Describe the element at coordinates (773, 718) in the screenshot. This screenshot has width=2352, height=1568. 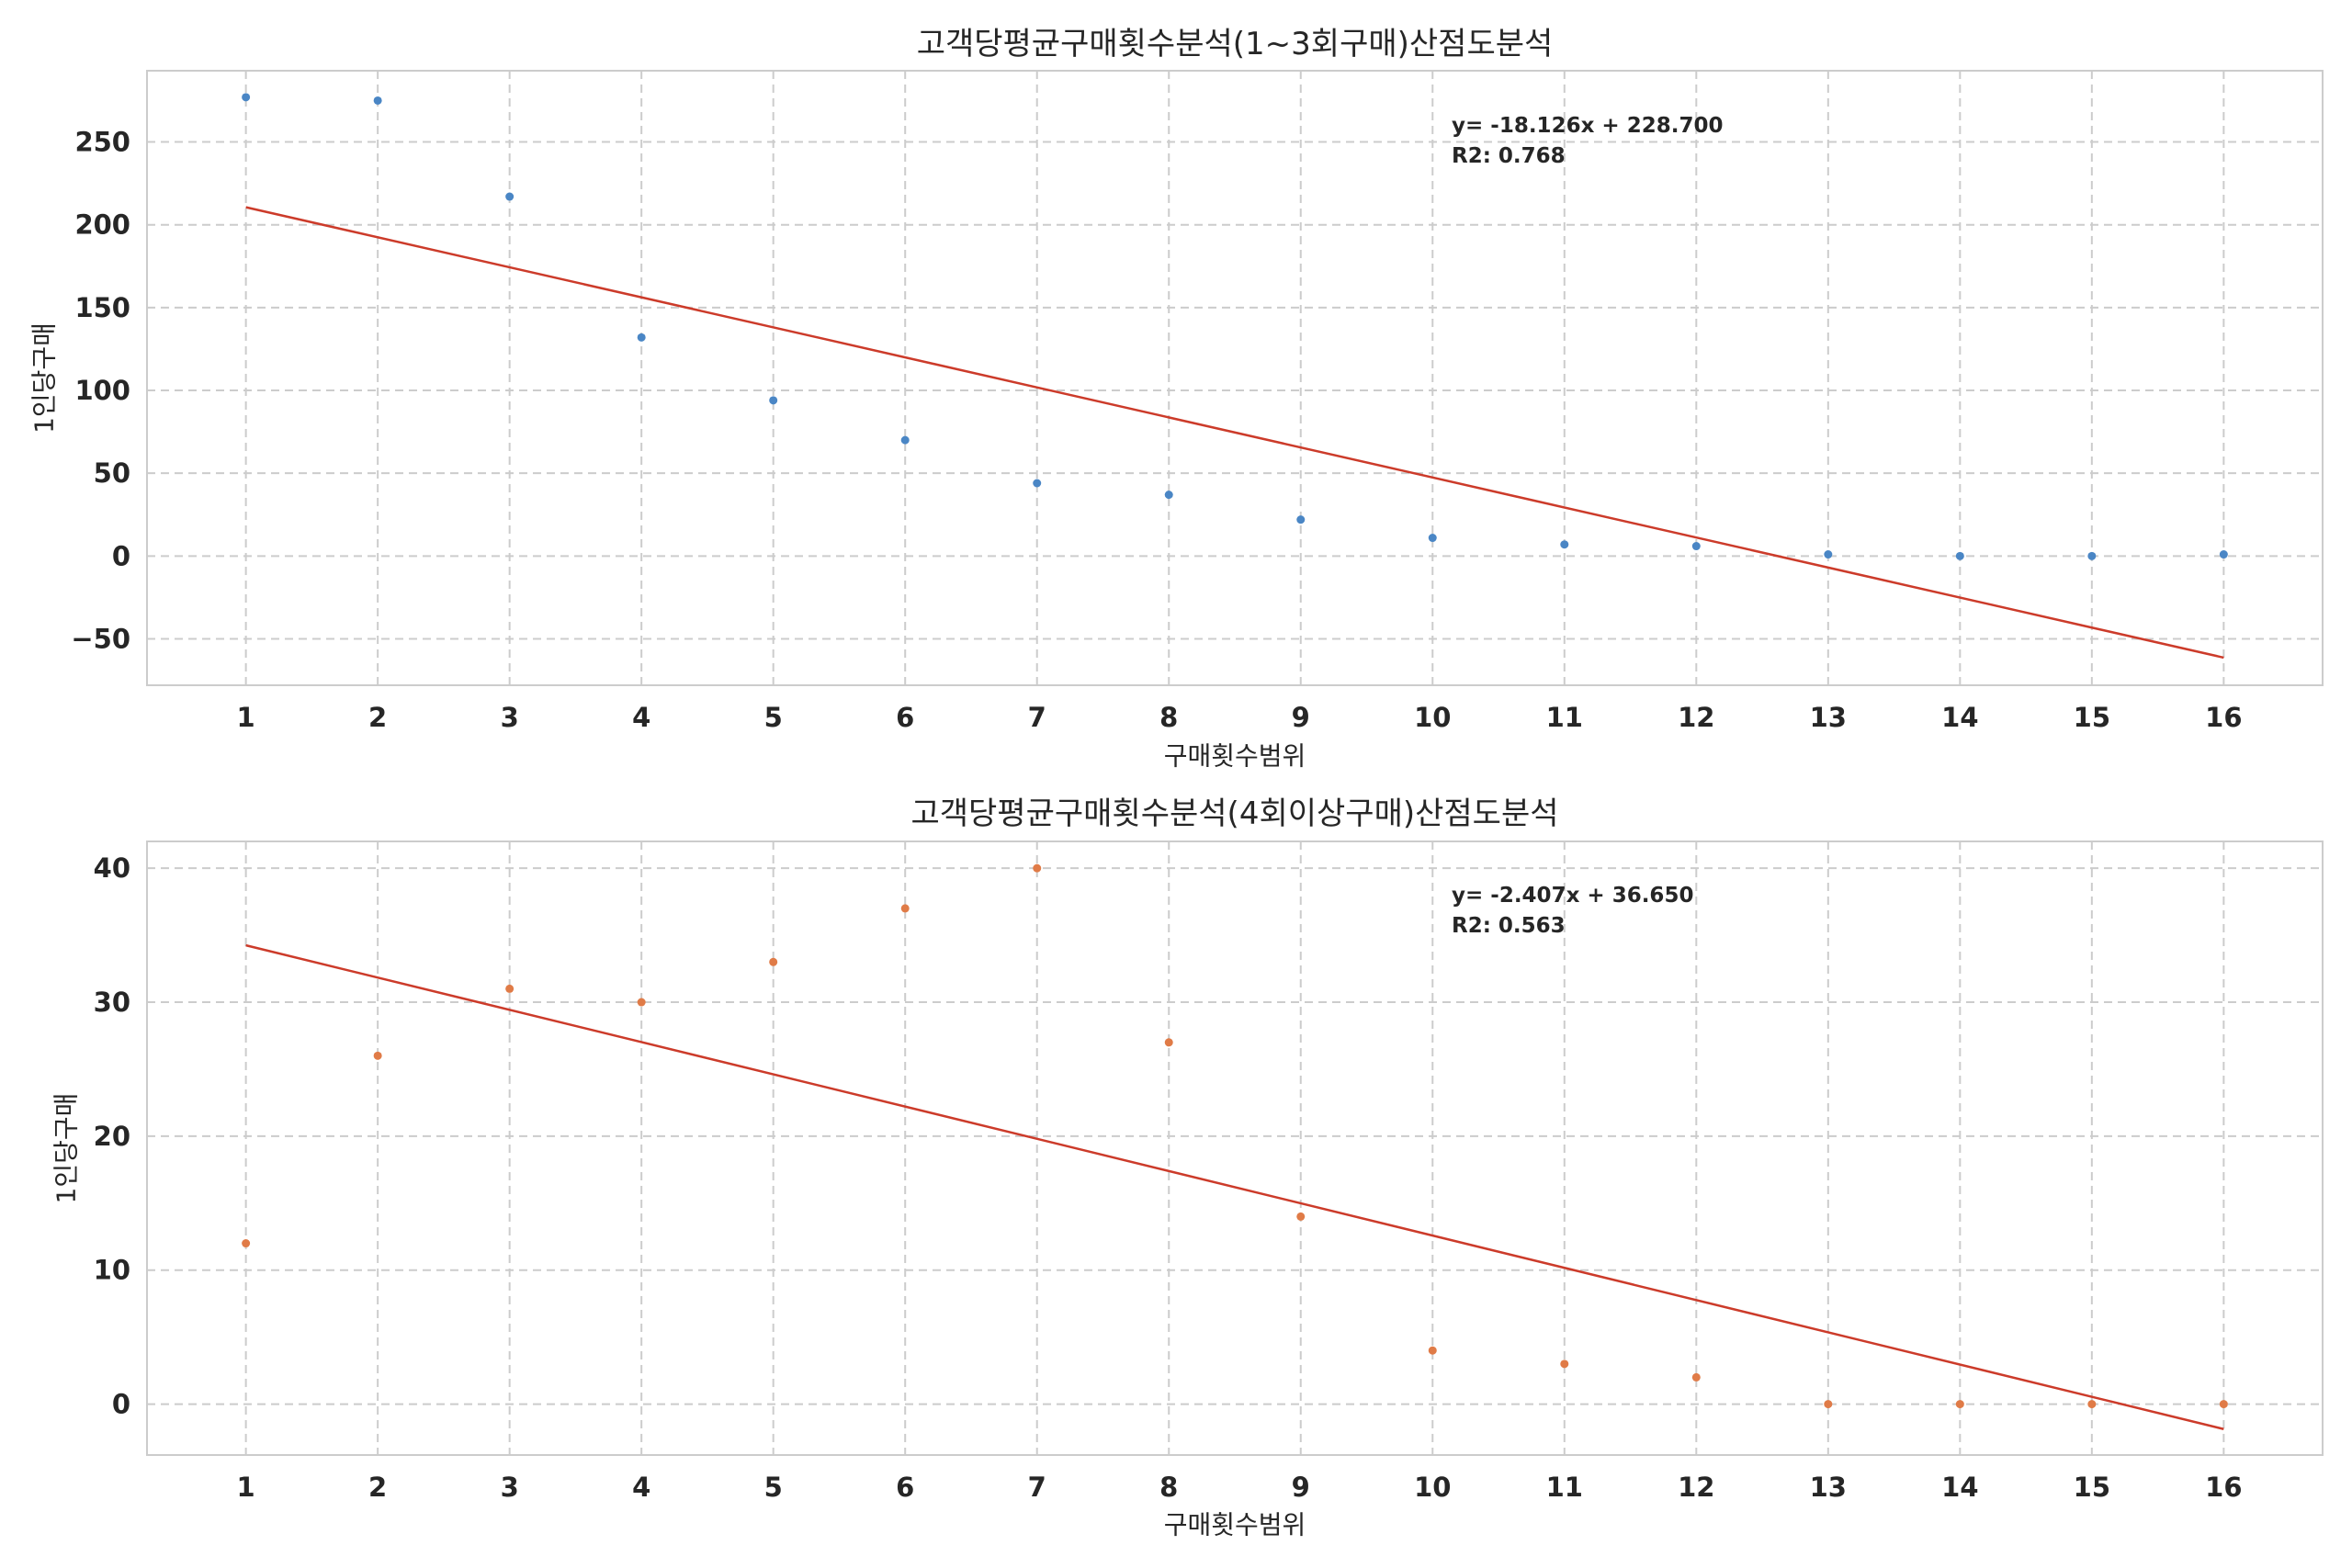
I see `chart-1-x-tick-label-5: 5` at that location.